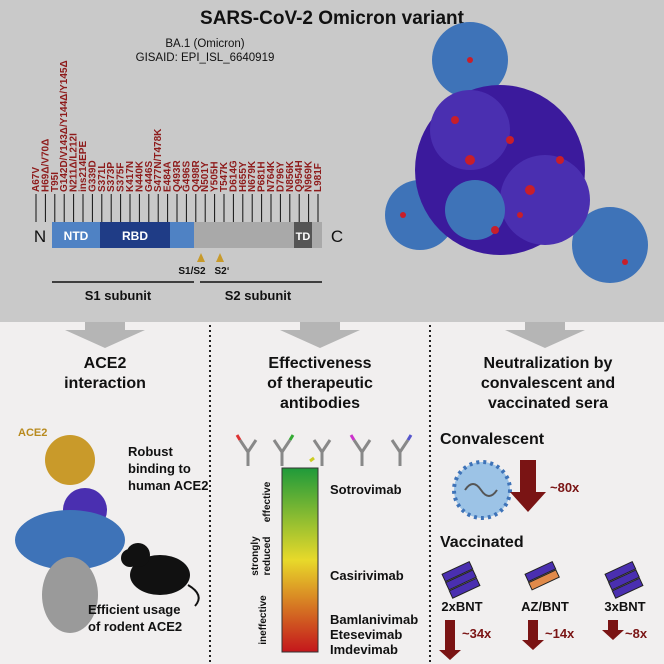 This screenshot has width=664, height=664. Describe the element at coordinates (74, 162) in the screenshot. I see `mutation: N211Δ/L212I` at that location.